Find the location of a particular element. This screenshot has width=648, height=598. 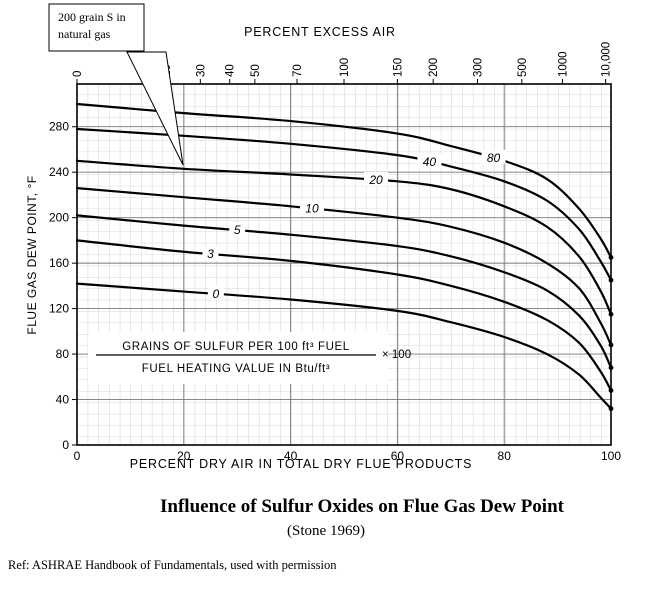

y-tick-label: 80 is located at coordinates (63, 354).